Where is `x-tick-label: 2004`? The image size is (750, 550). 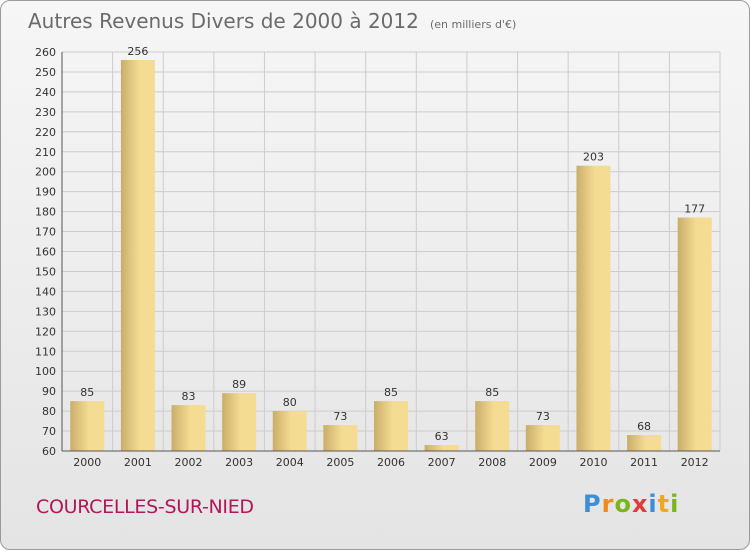
x-tick-label: 2004 is located at coordinates (290, 462).